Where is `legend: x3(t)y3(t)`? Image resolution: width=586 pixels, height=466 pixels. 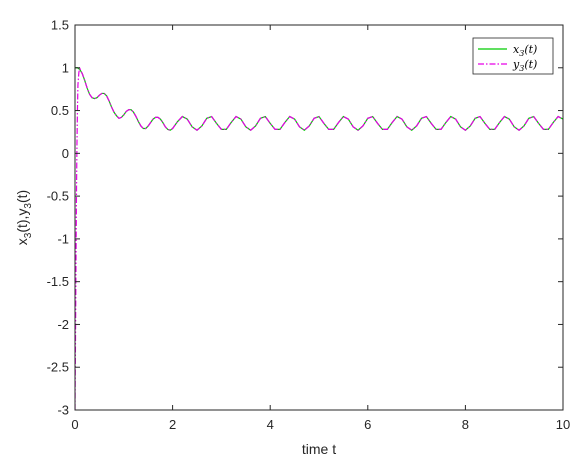
legend: x3(t)y3(t) is located at coordinates (513, 56).